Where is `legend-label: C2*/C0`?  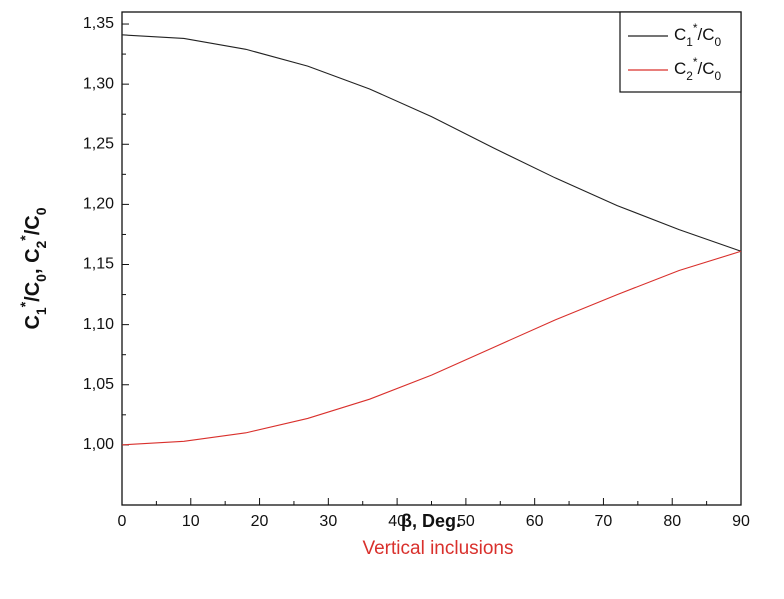 legend-label: C2*/C0 is located at coordinates (698, 69).